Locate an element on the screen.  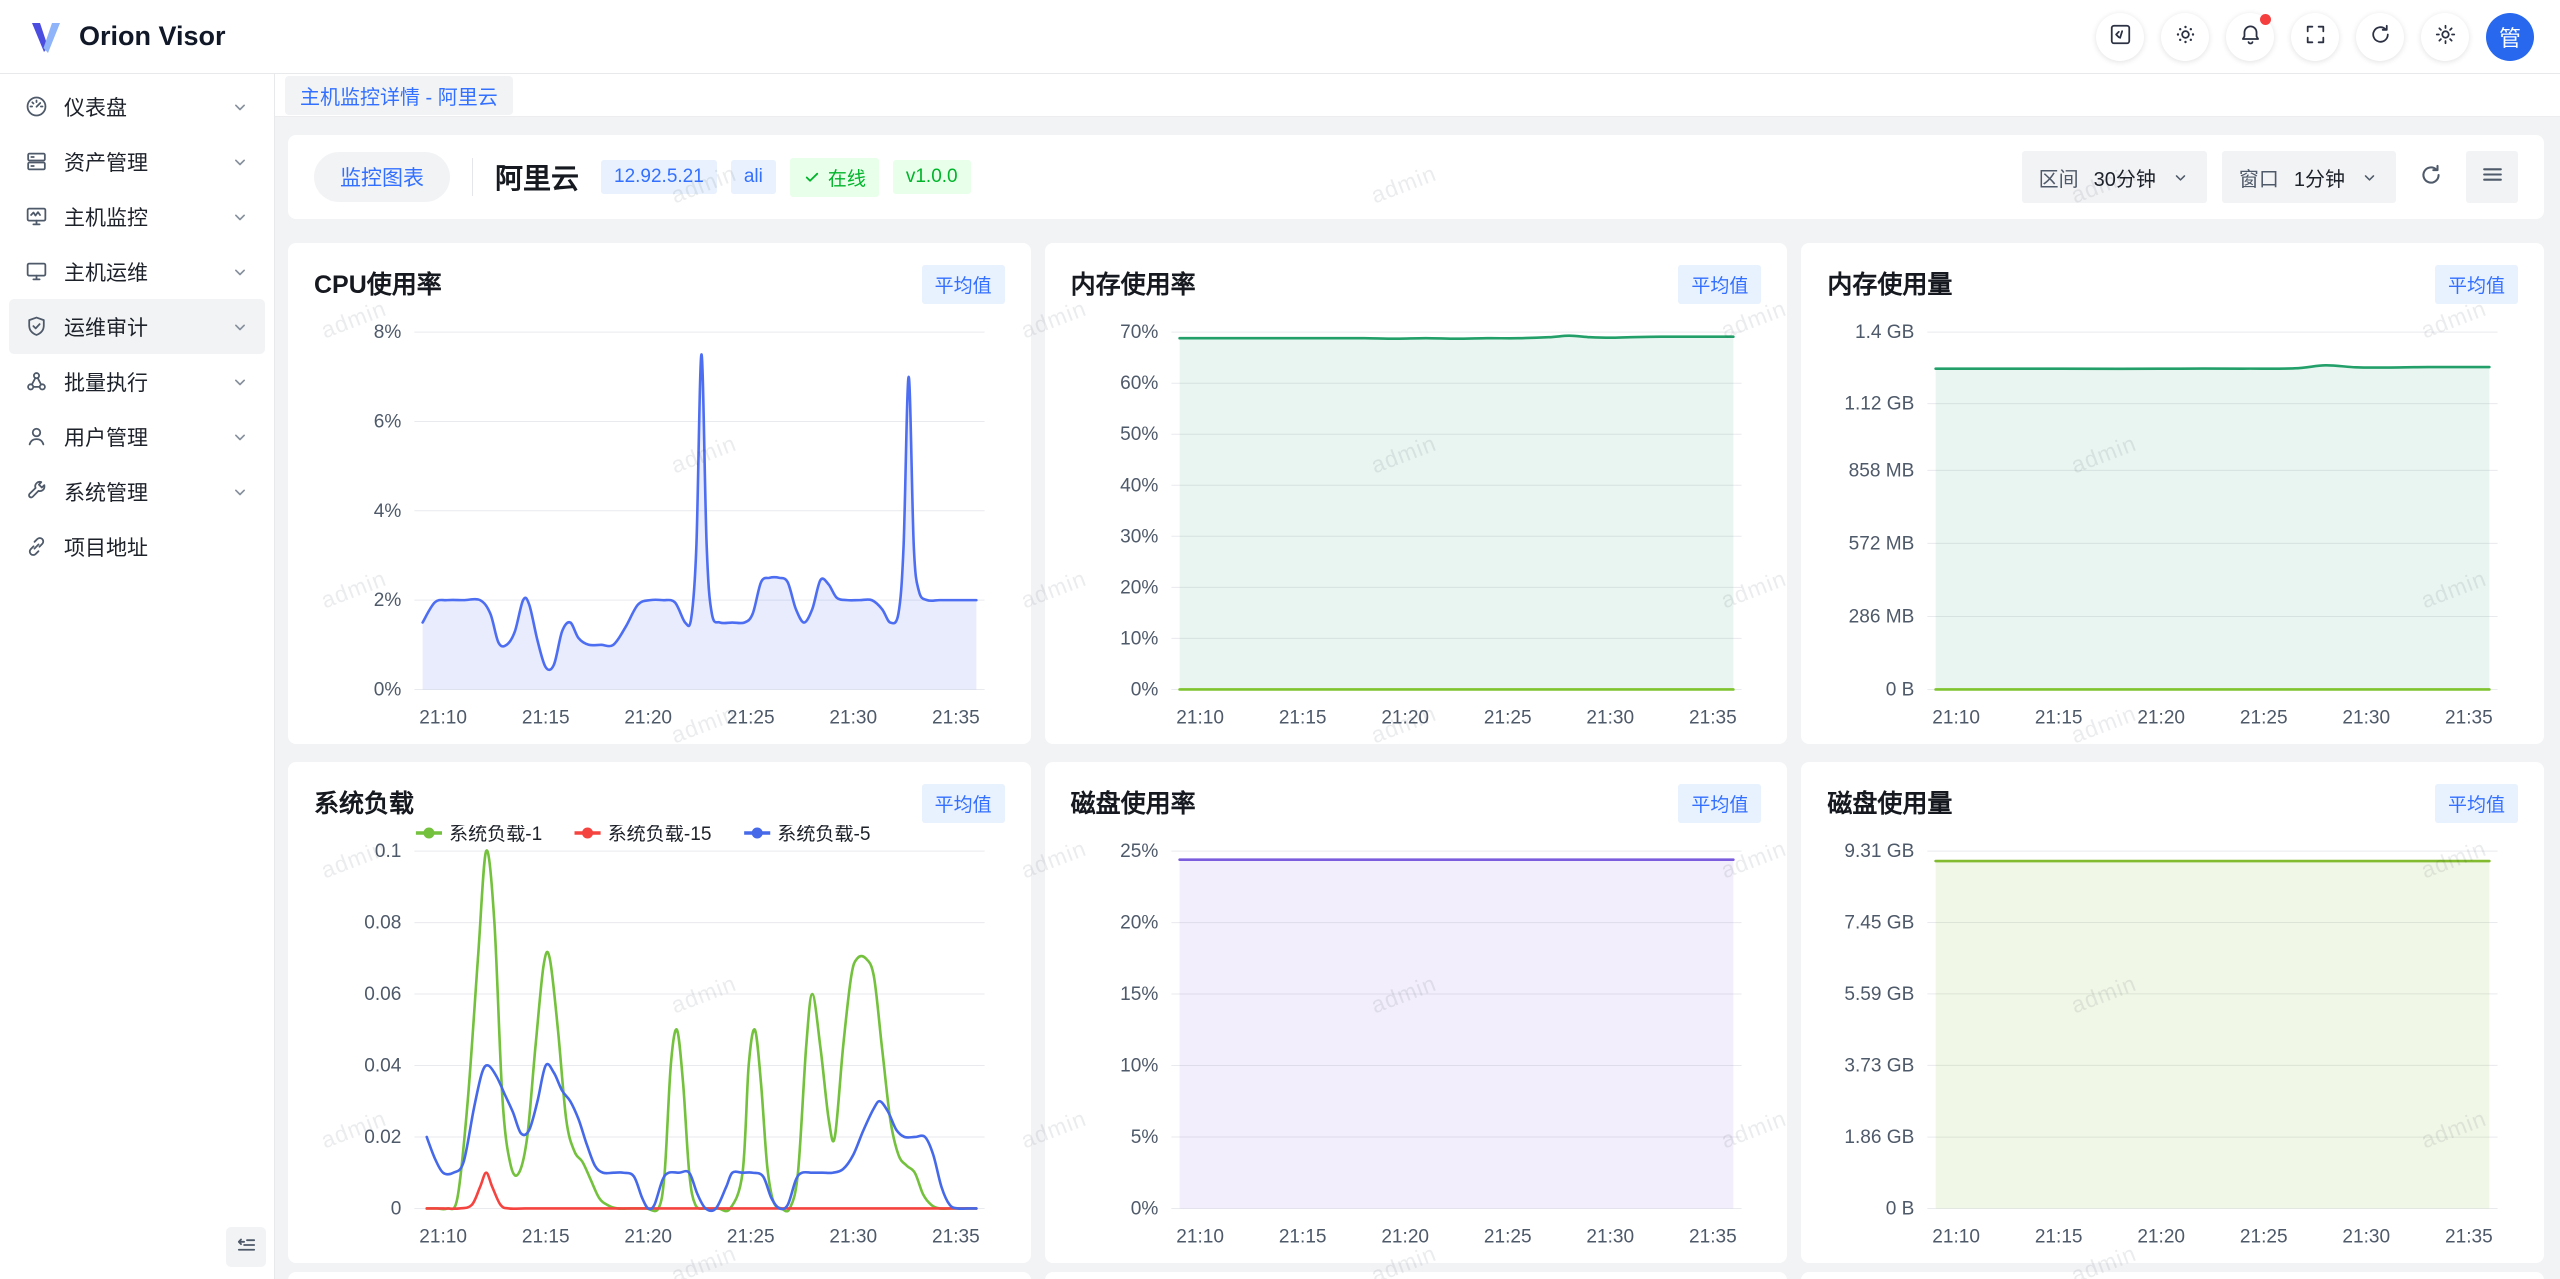
svg-text: 系统负载-15 is located at coordinates (660, 835).